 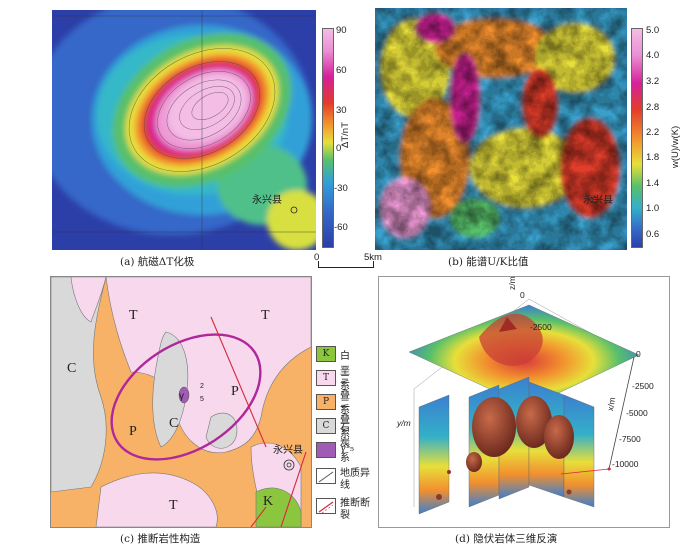 I want to click on legend-swatch: γ, so click(x=326, y=450).